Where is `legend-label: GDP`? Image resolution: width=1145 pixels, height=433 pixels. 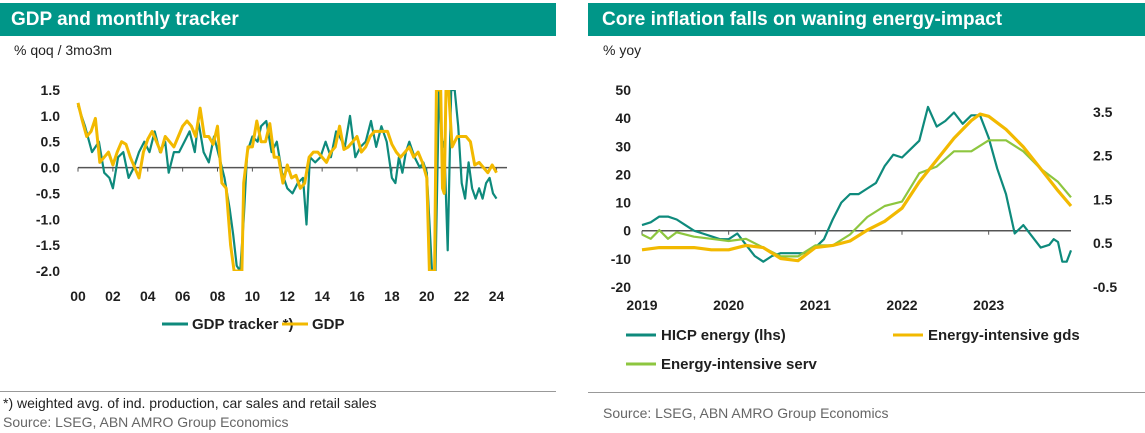
legend-label: GDP is located at coordinates (328, 324).